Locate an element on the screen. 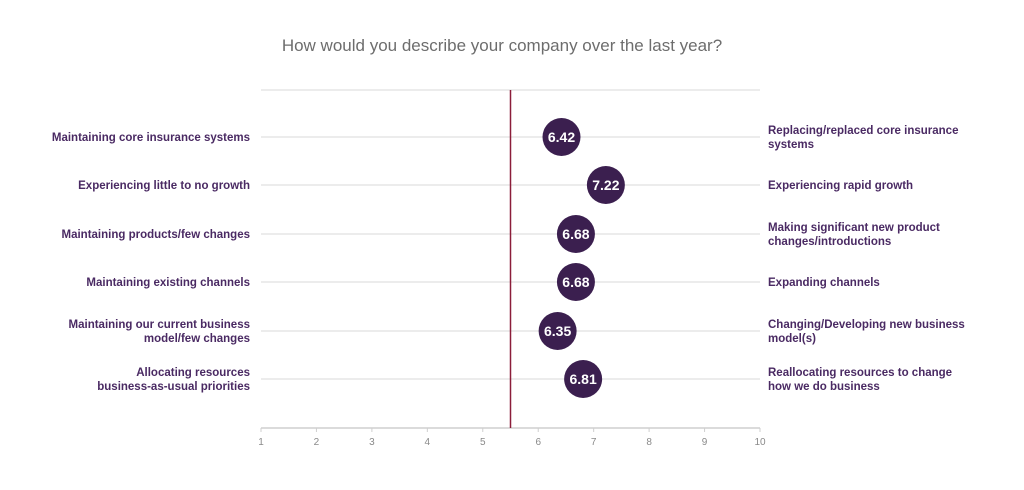 The height and width of the screenshot is (490, 1024). x-tick-label: 3 is located at coordinates (372, 442).